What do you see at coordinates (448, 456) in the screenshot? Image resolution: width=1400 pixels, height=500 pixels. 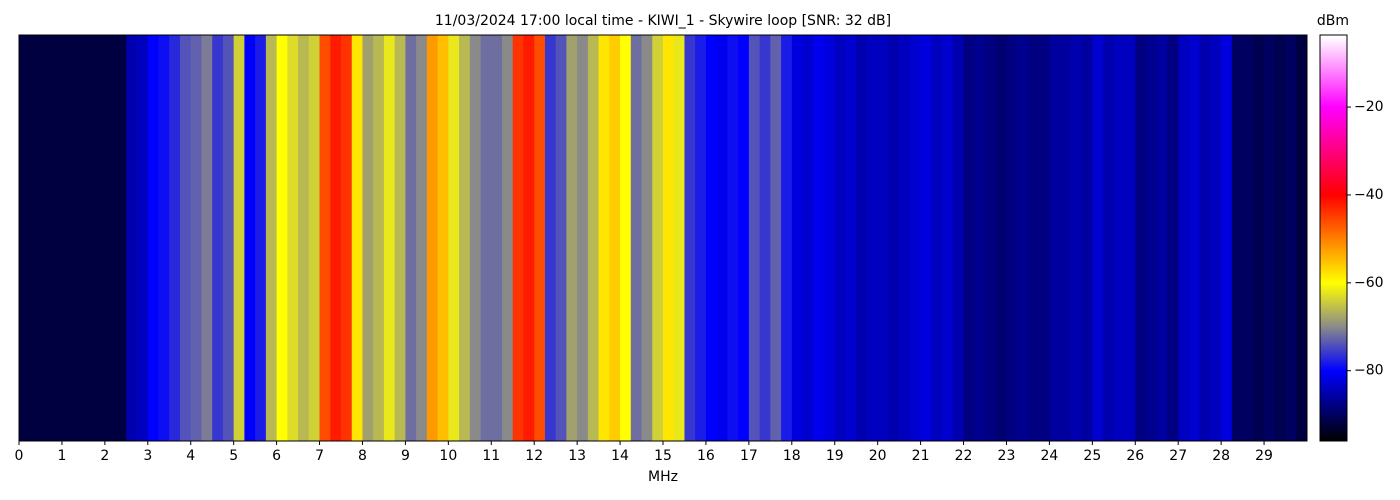 I see `x-tick-label: 10` at bounding box center [448, 456].